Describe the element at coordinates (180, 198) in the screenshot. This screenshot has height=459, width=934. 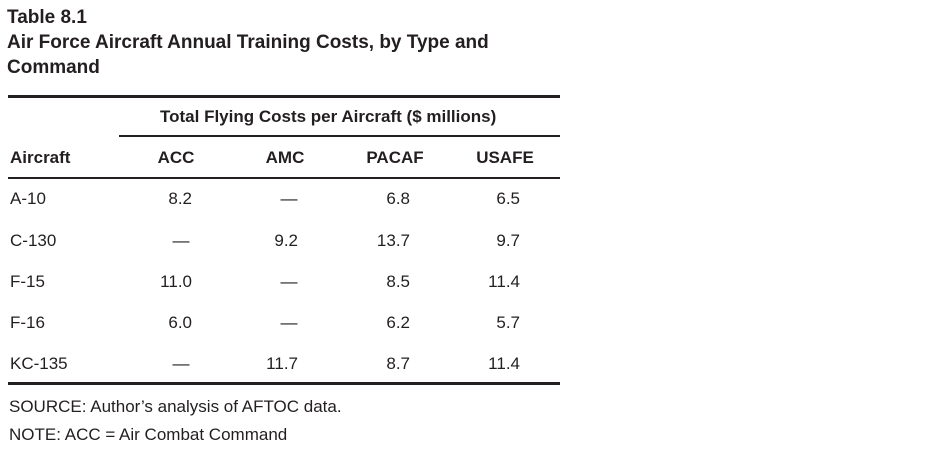
I see `cell-acc: 8.2` at that location.